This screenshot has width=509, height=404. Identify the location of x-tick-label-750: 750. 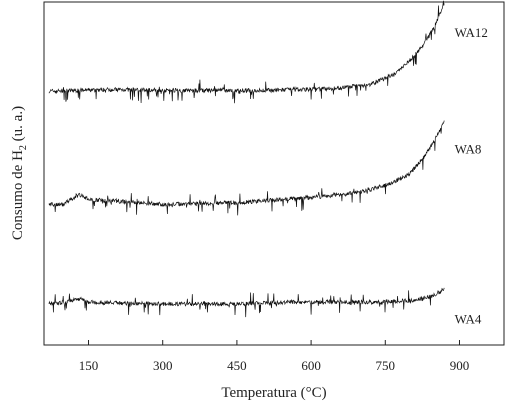
(386, 365).